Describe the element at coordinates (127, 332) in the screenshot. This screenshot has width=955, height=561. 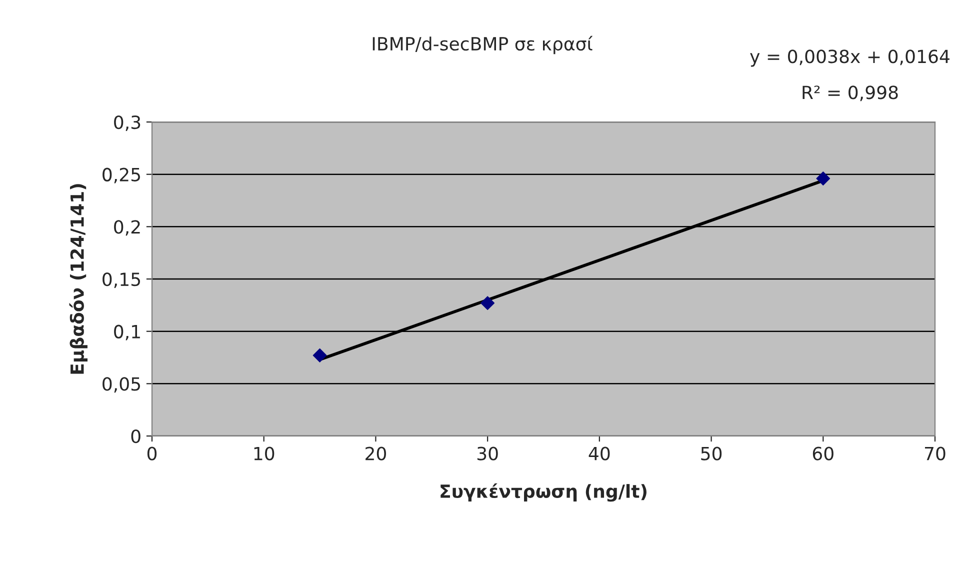
I see `y-tick-label: 0,1` at that location.